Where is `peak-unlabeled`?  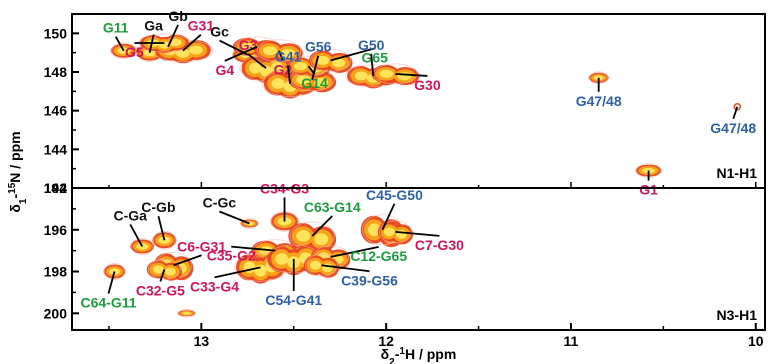
peak-unlabeled is located at coordinates (186, 313).